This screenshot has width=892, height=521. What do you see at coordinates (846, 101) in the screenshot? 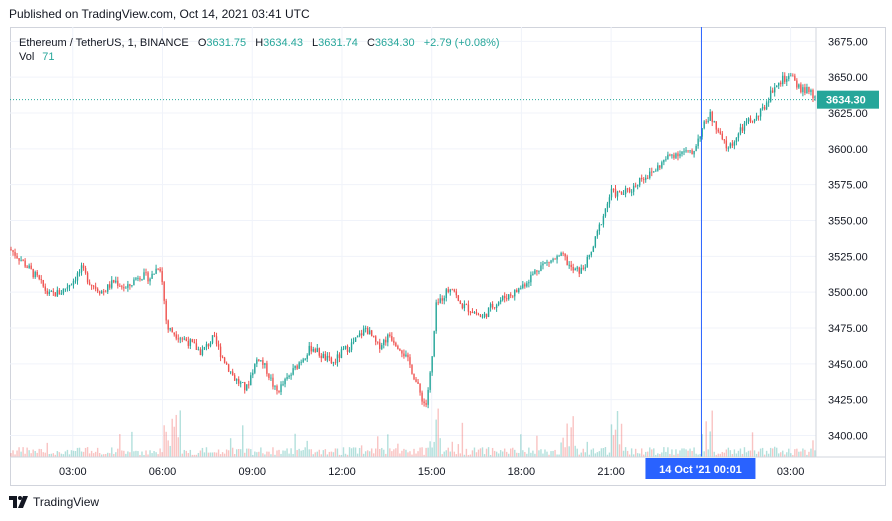
I see `last-price-label: 3634.30` at bounding box center [846, 101].